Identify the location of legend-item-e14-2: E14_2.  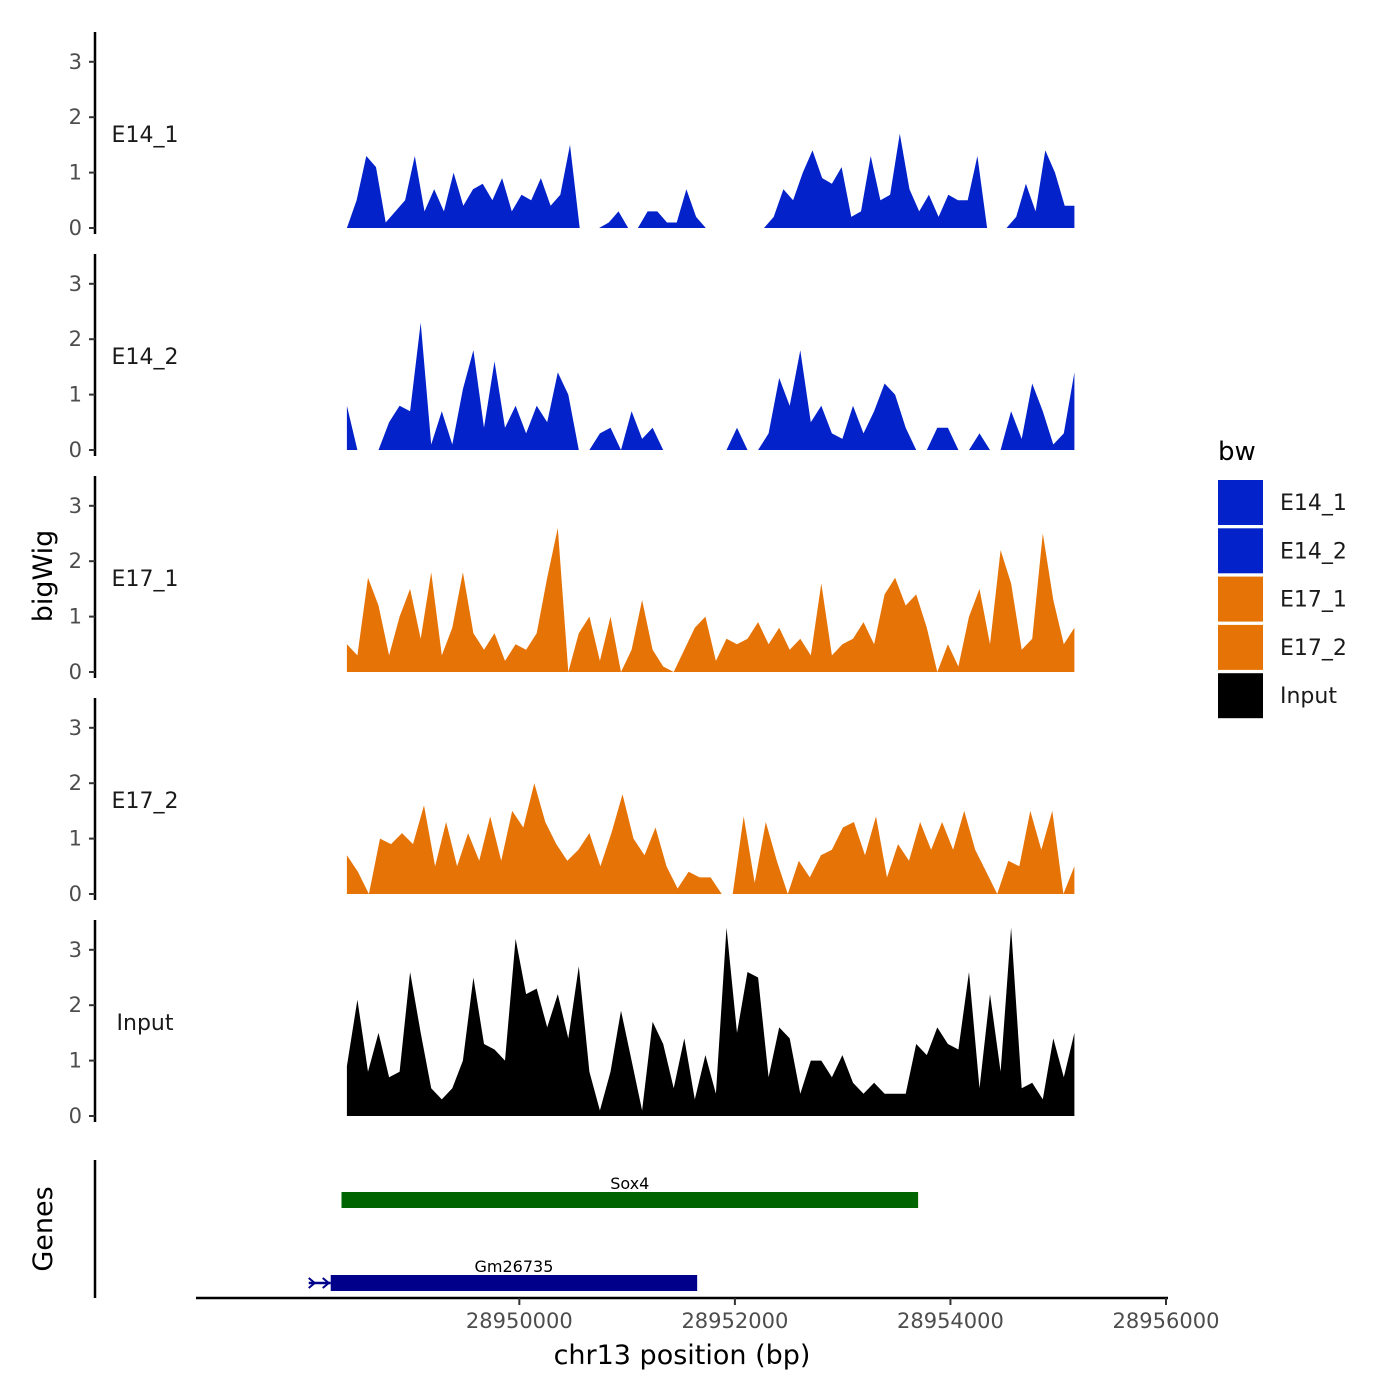
(1282, 551).